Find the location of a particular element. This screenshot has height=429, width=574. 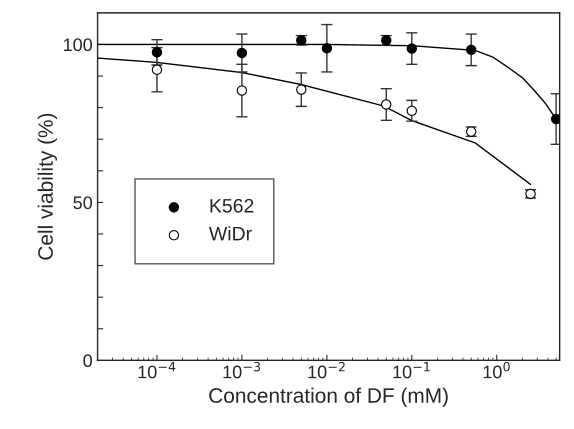

legend-label: WiDr is located at coordinates (230, 233).